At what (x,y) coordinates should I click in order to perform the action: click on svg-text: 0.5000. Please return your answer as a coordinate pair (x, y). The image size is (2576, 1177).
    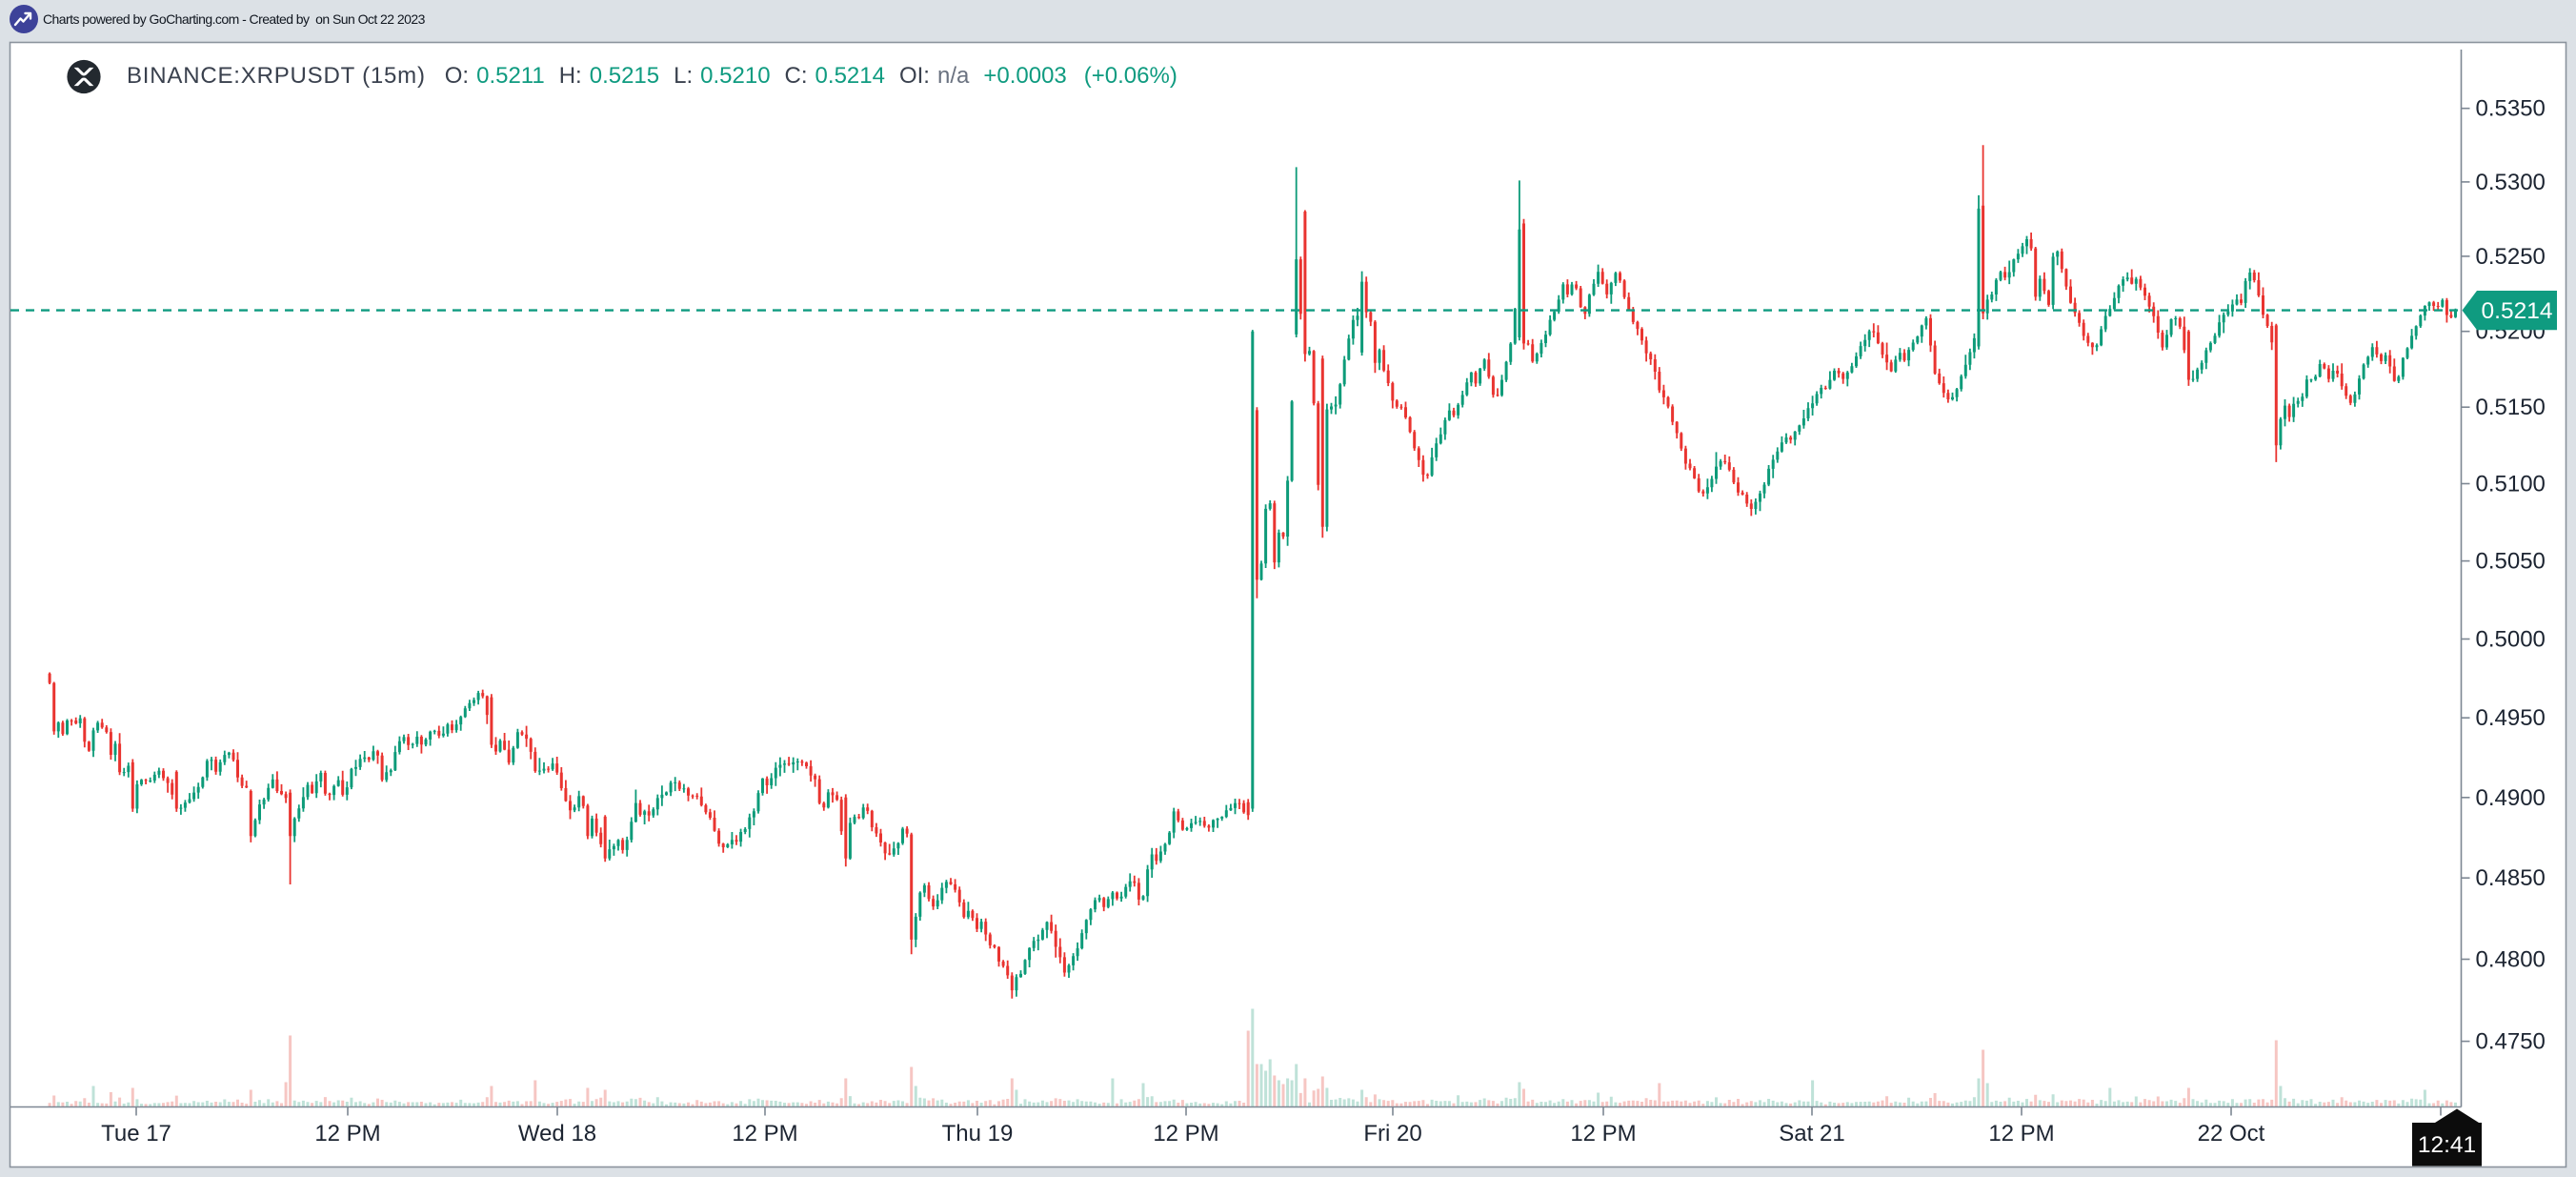
    Looking at the image, I should click on (2511, 640).